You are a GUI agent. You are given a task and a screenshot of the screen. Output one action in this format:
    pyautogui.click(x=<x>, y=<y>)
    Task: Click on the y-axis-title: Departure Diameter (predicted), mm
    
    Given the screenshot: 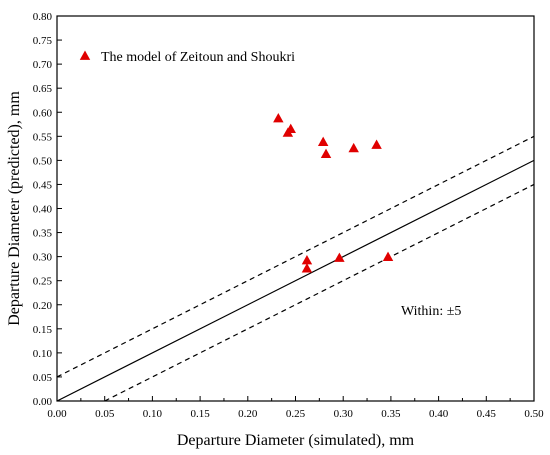 What is the action you would take?
    pyautogui.click(x=14, y=208)
    